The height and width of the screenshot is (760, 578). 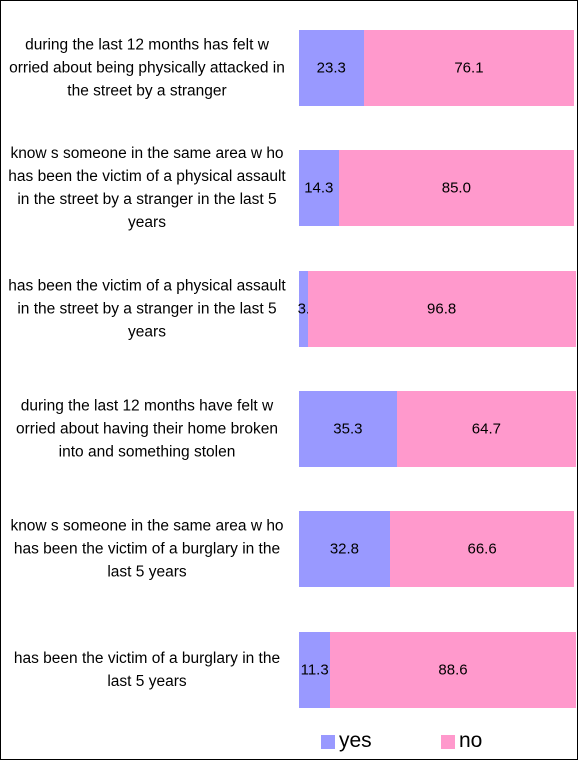 I want to click on value-label: 14.3, so click(x=319, y=188).